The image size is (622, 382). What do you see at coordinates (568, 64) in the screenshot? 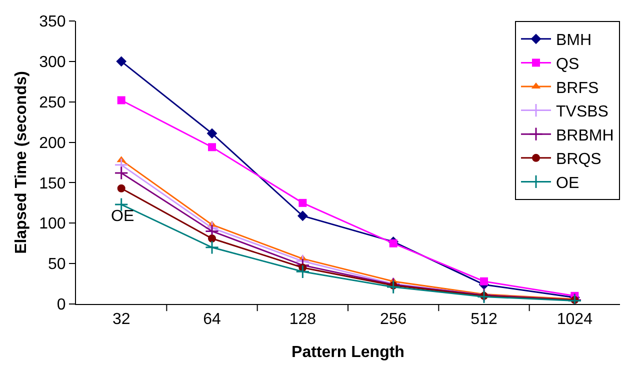
I see `legend-label: QS` at bounding box center [568, 64].